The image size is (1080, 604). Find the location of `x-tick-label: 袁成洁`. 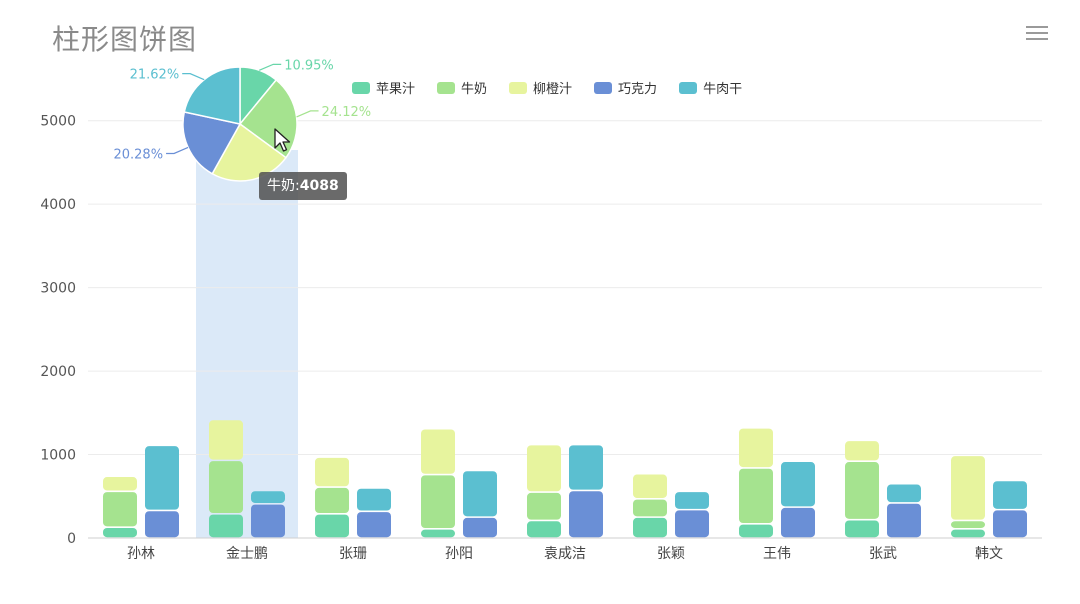

x-tick-label: 袁成洁 is located at coordinates (565, 554).